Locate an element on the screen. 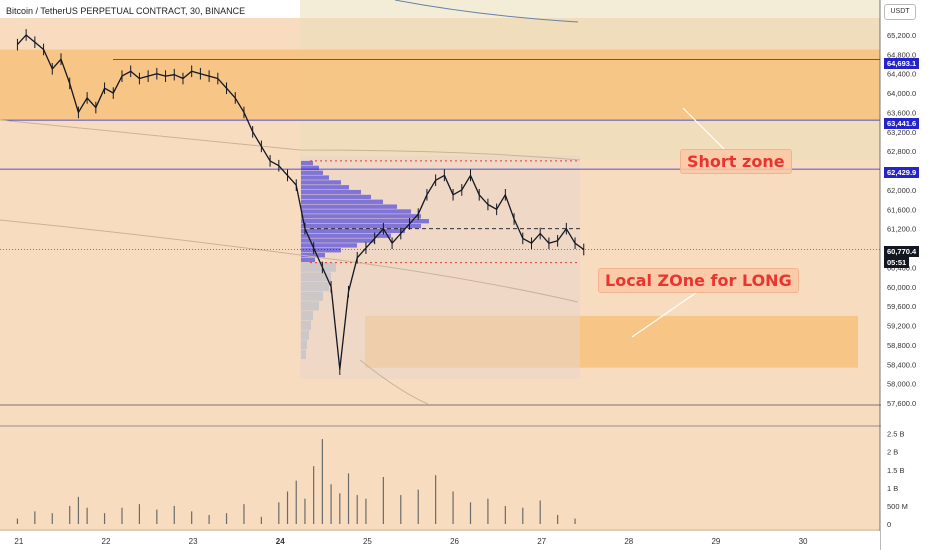 The image size is (932, 550). level-badge-1: 64,693.1 is located at coordinates (902, 63).